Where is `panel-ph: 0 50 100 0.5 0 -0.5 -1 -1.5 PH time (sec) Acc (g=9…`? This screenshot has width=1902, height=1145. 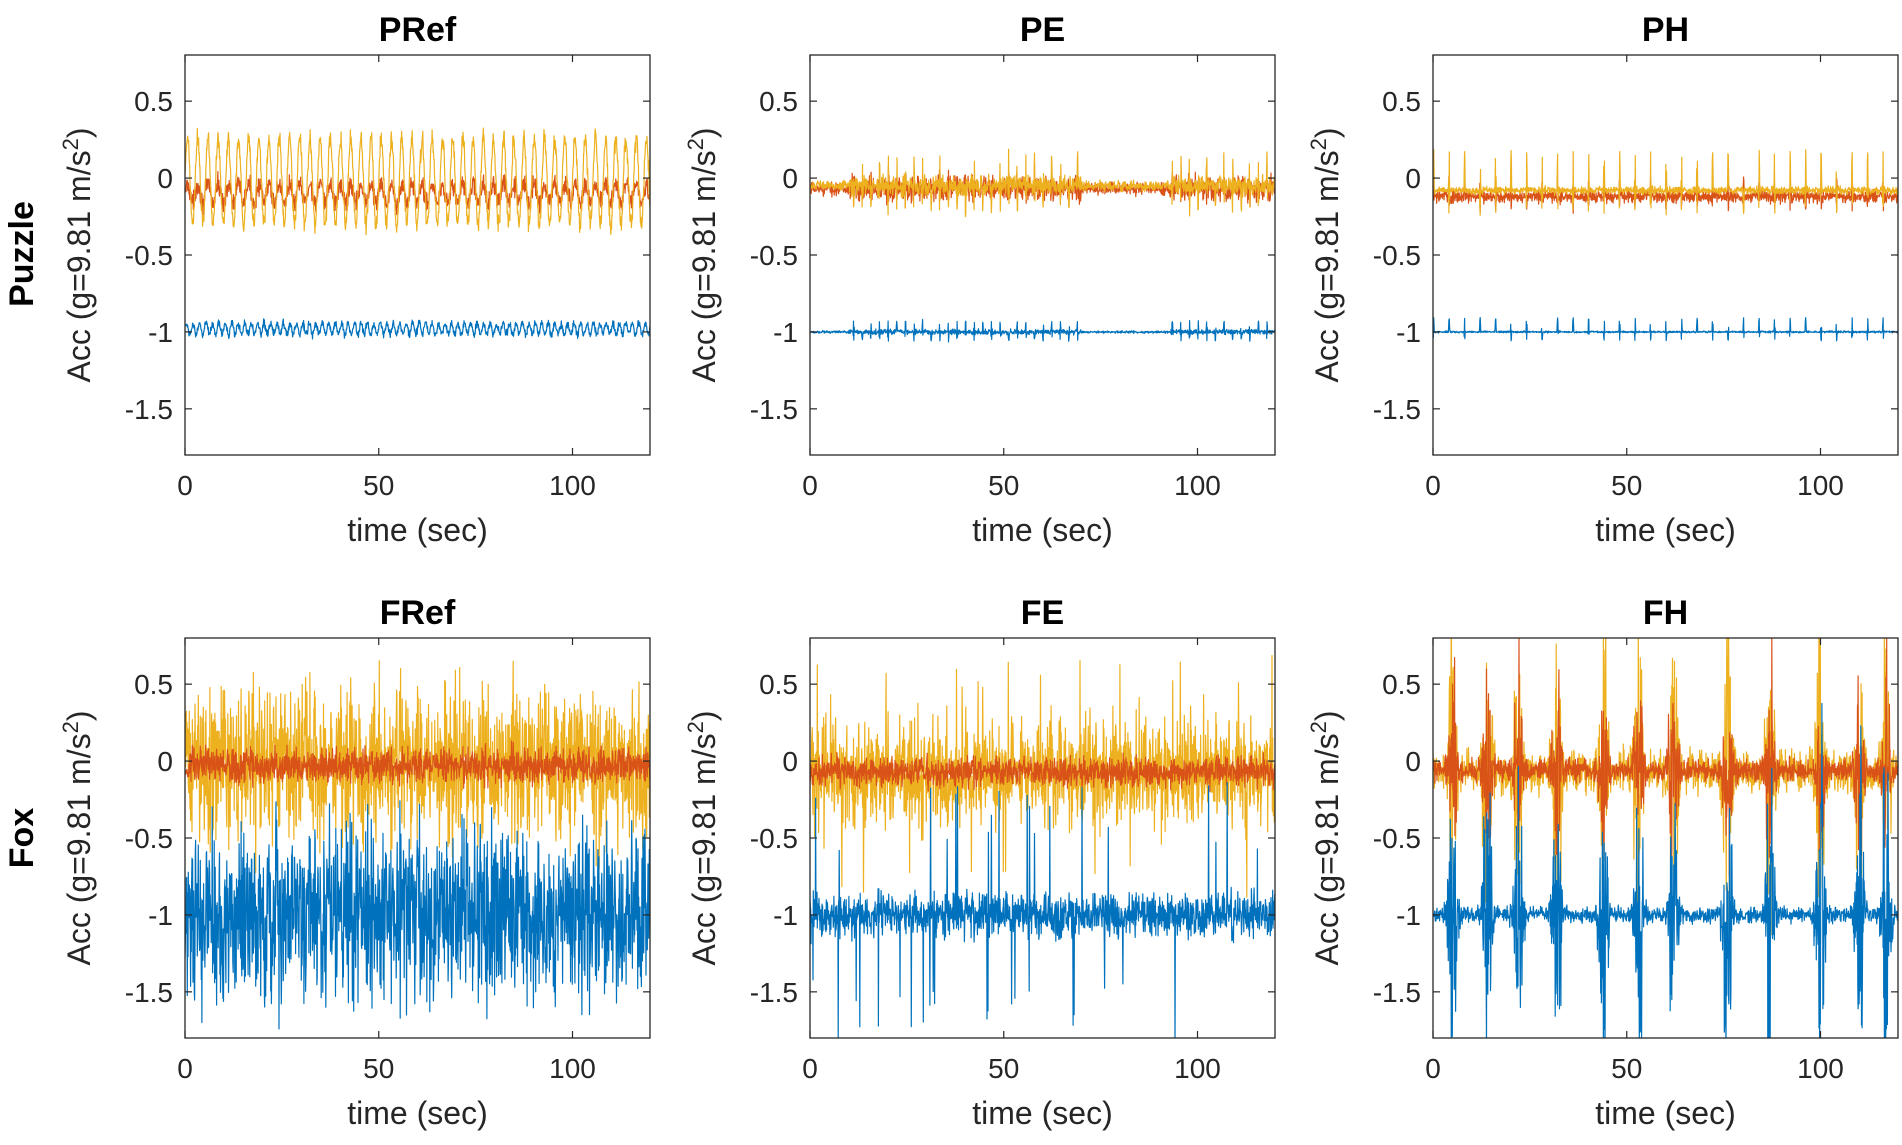
panel-ph: 0 50 100 0.5 0 -0.5 -1 -1.5 PH time (sec) Acc (g=9… is located at coordinates (1602, 279).